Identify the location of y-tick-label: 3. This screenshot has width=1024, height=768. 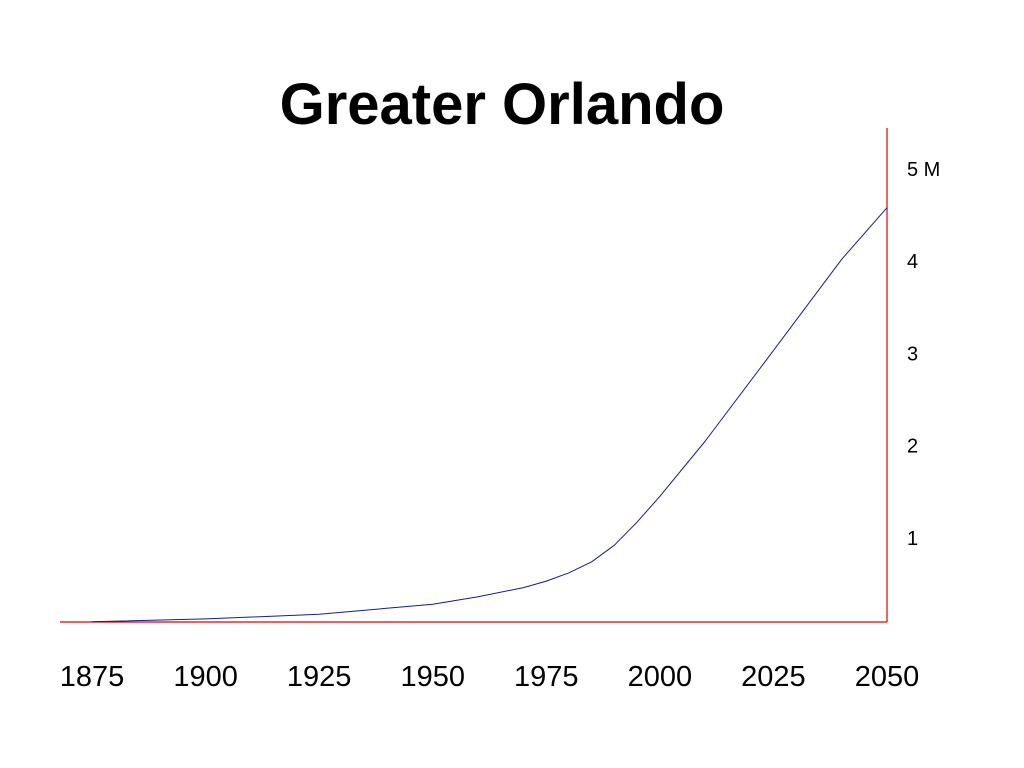
(912, 354).